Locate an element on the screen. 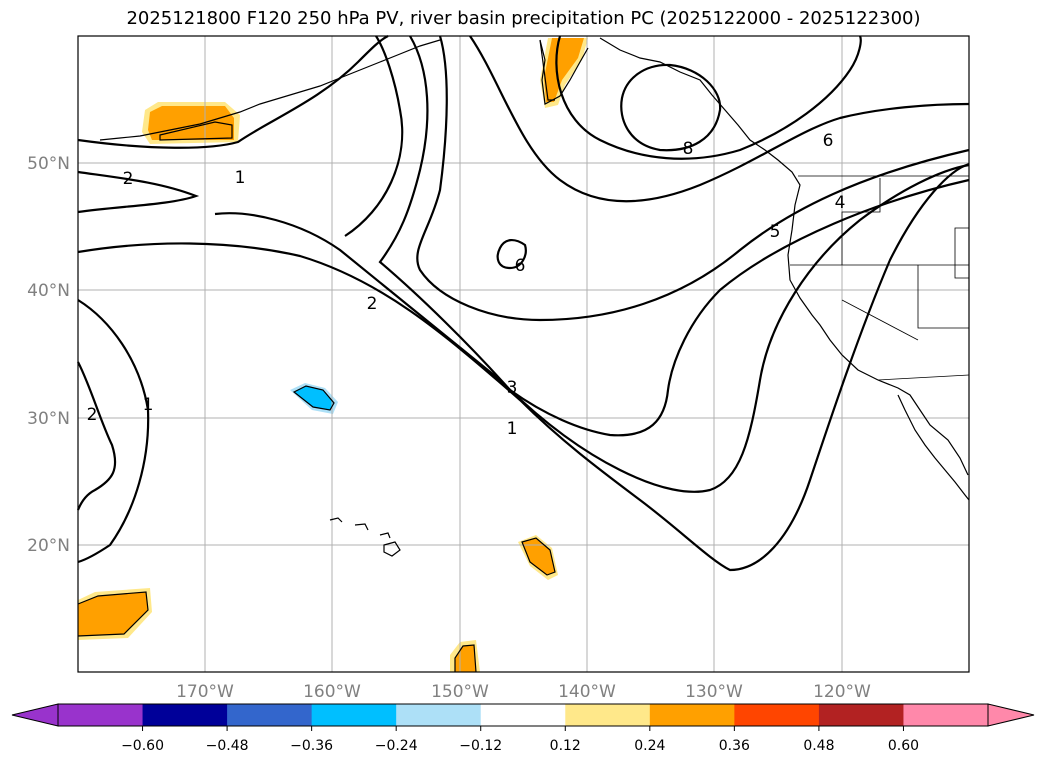 The width and height of the screenshot is (1047, 765). colorbar-segments is located at coordinates (523, 715).